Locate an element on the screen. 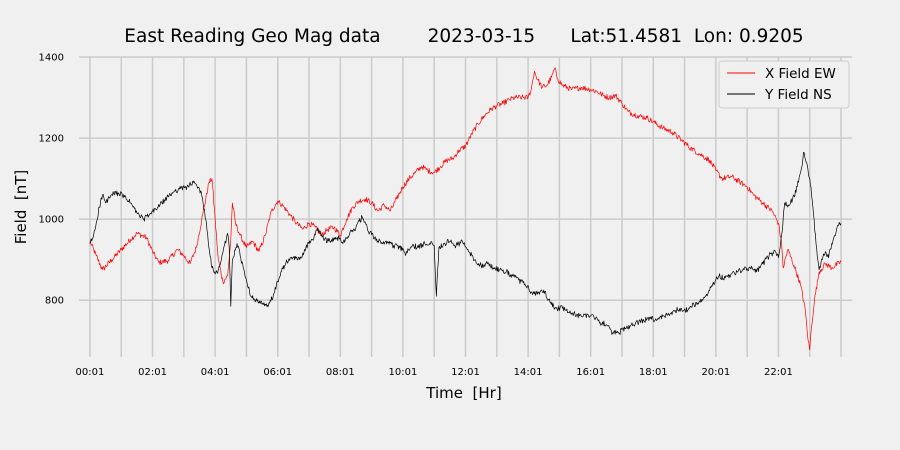 This screenshot has width=900, height=450. x-tick-label: 22:01 is located at coordinates (778, 372).